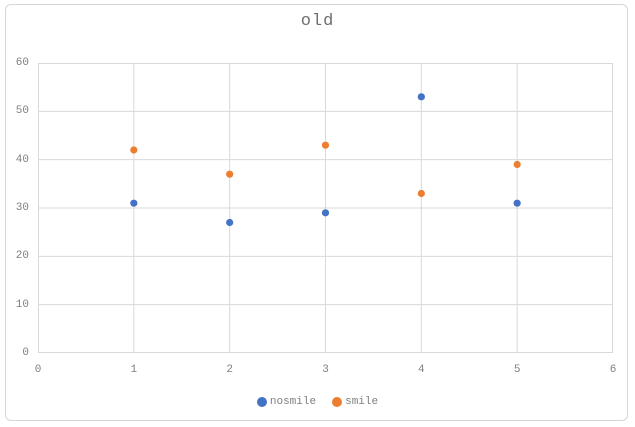 The height and width of the screenshot is (427, 635). I want to click on y-tick-label-50: 50, so click(22, 111).